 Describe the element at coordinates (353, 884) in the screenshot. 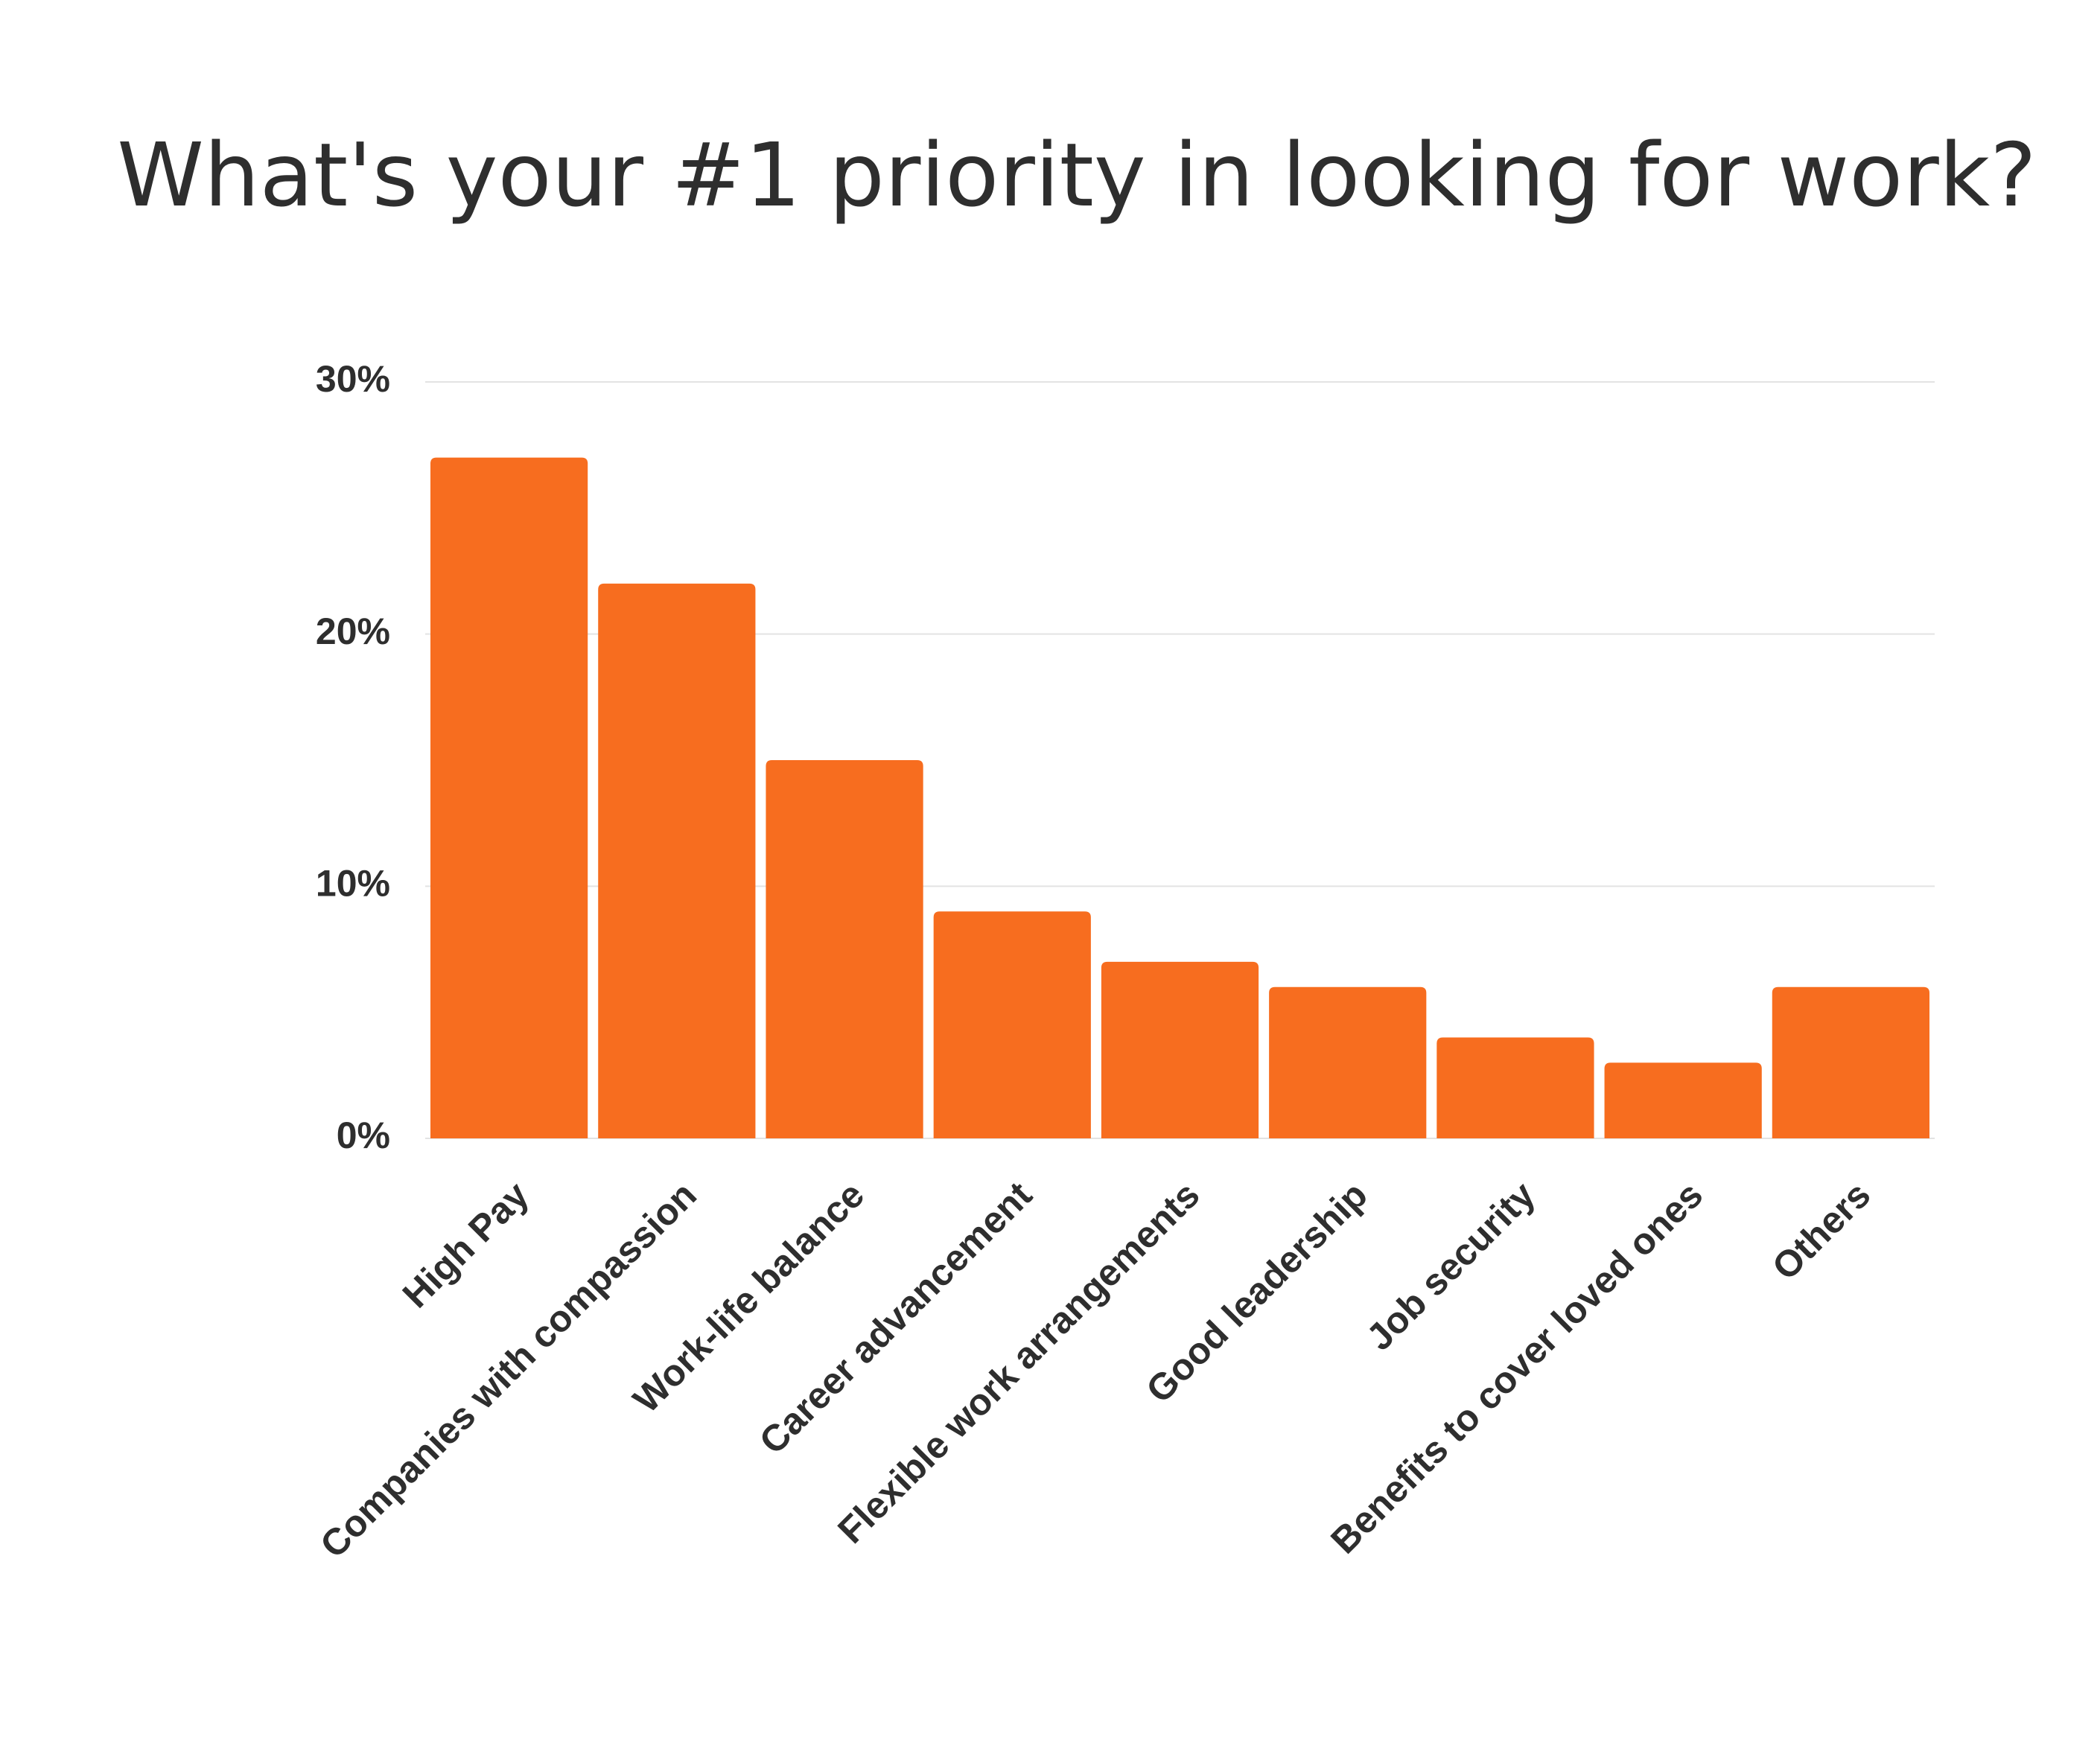

I see `y-tick-label: 10%` at that location.